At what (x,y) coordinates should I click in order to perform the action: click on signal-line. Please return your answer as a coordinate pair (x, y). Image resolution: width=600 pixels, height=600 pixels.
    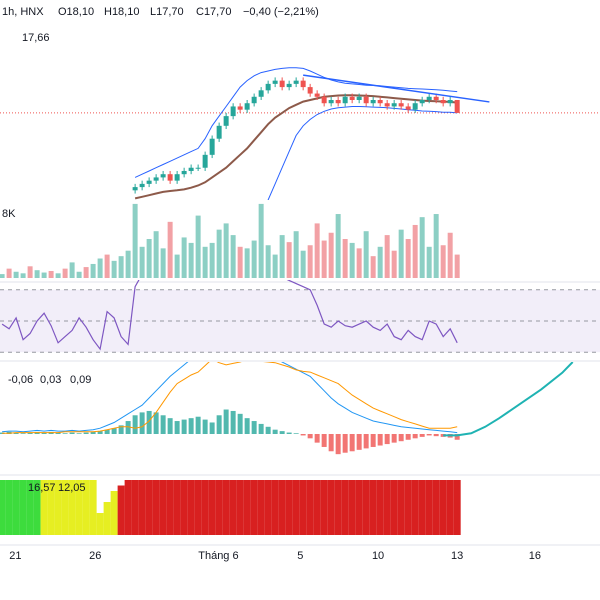
    Looking at the image, I should click on (230, 398).